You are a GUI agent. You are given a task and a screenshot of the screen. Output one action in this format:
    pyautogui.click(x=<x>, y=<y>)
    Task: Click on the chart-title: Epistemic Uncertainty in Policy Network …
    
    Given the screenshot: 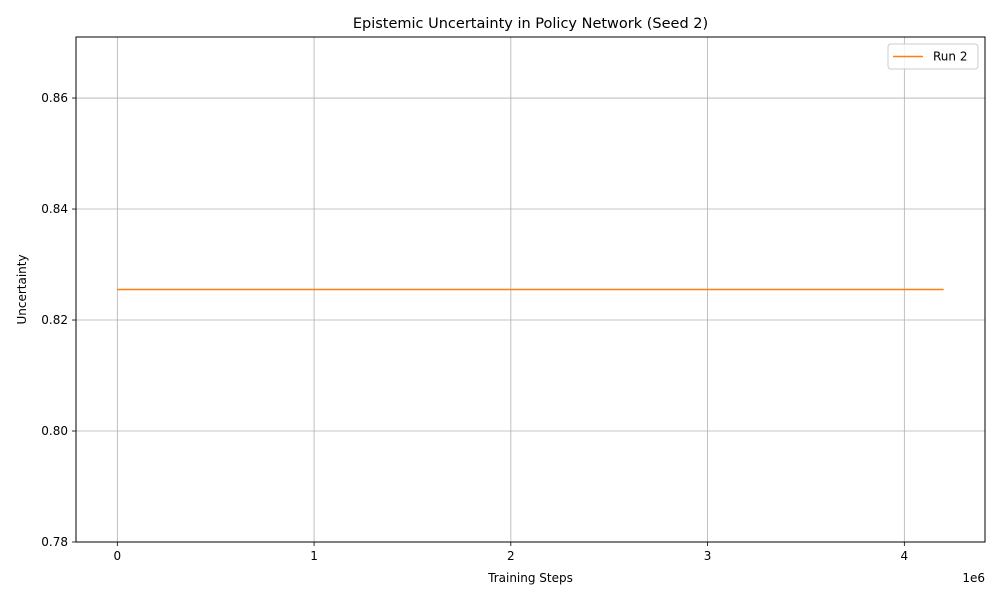 What is the action you would take?
    pyautogui.click(x=530, y=24)
    